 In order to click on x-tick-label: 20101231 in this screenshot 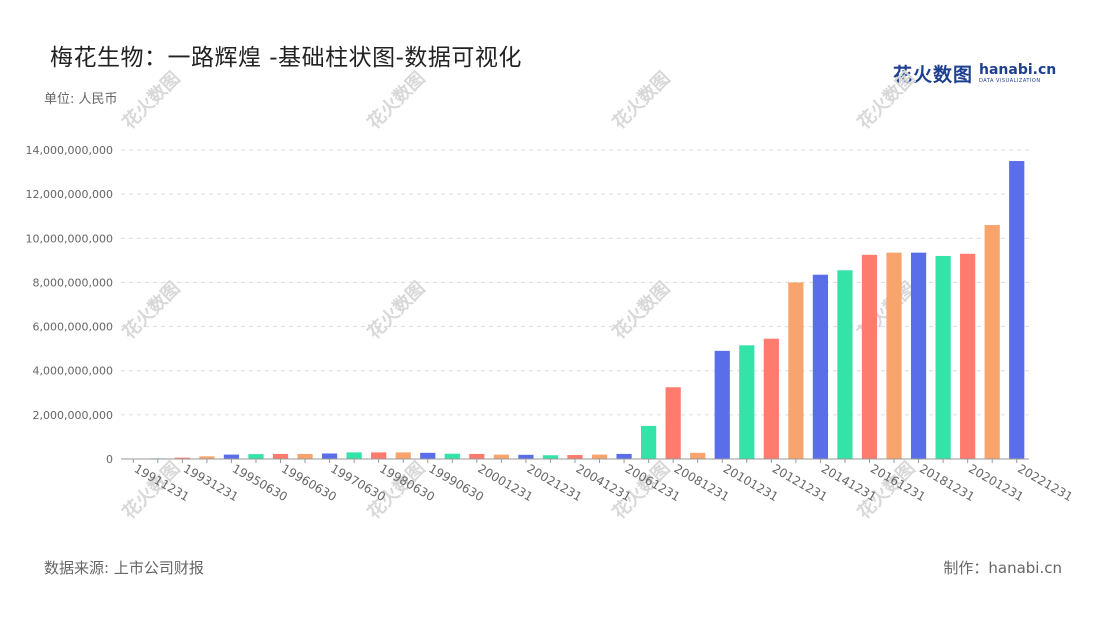, I will do `click(751, 482)`.